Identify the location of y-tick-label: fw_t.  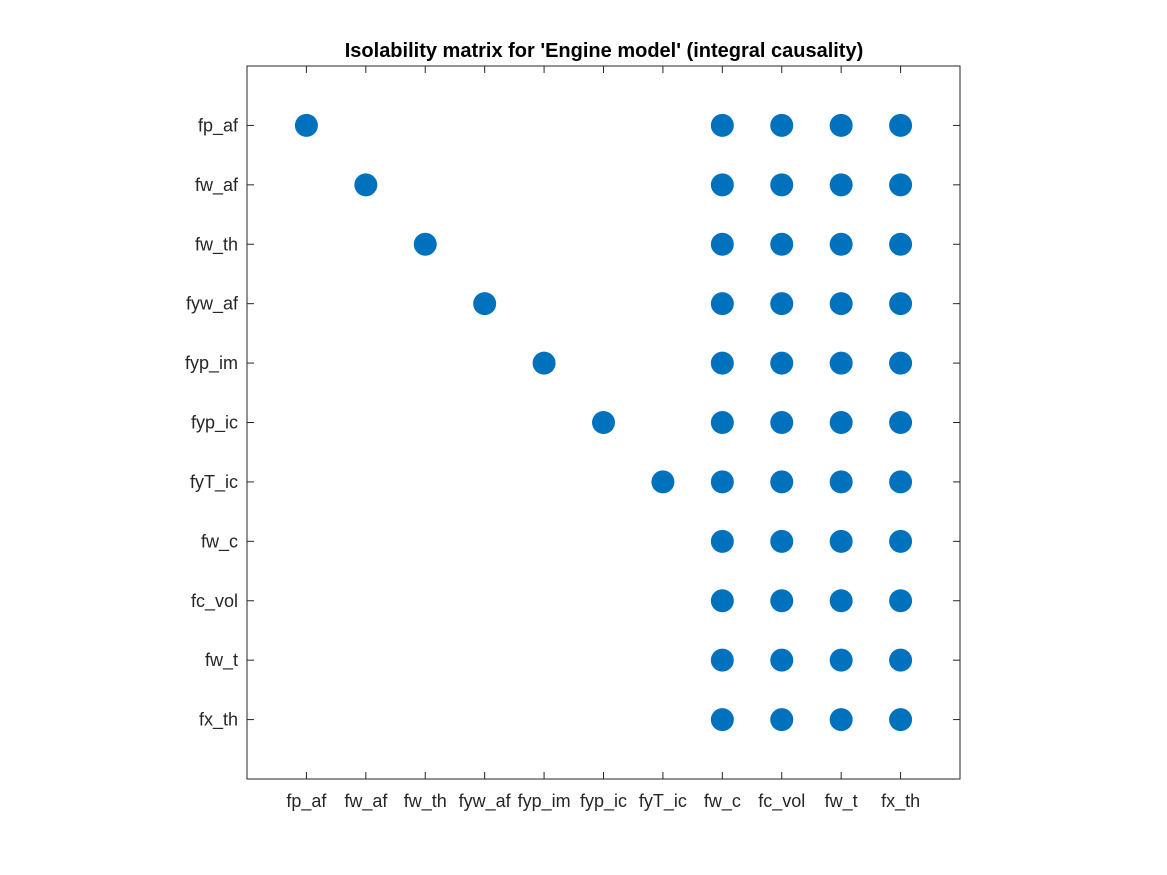
(221, 660).